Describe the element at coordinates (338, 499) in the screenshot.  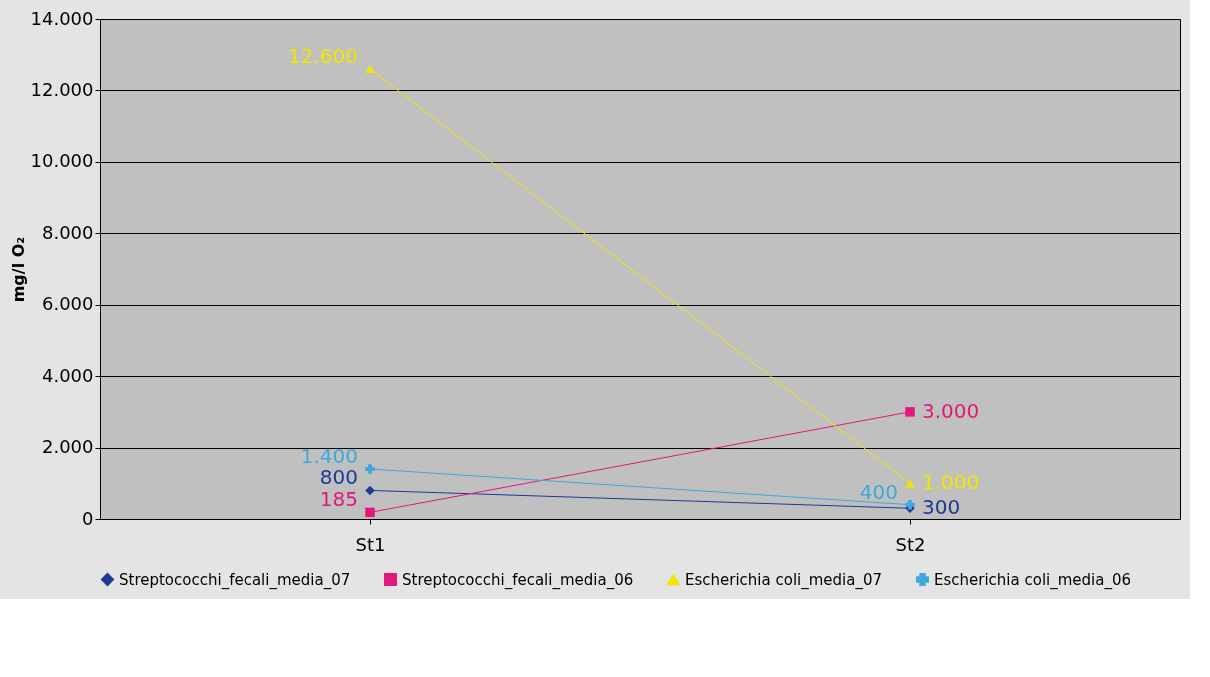
I see `data-label: 185` at that location.